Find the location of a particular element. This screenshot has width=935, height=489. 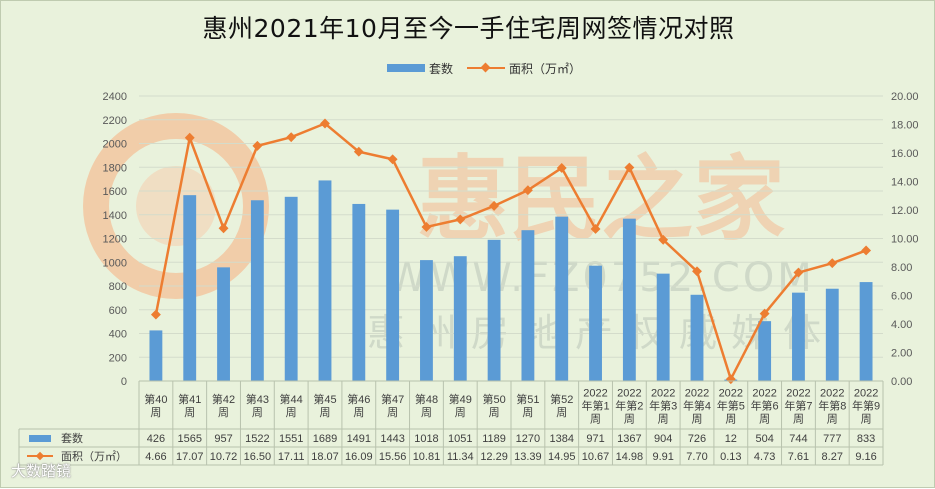

table-cell-units: 833 is located at coordinates (866, 439).